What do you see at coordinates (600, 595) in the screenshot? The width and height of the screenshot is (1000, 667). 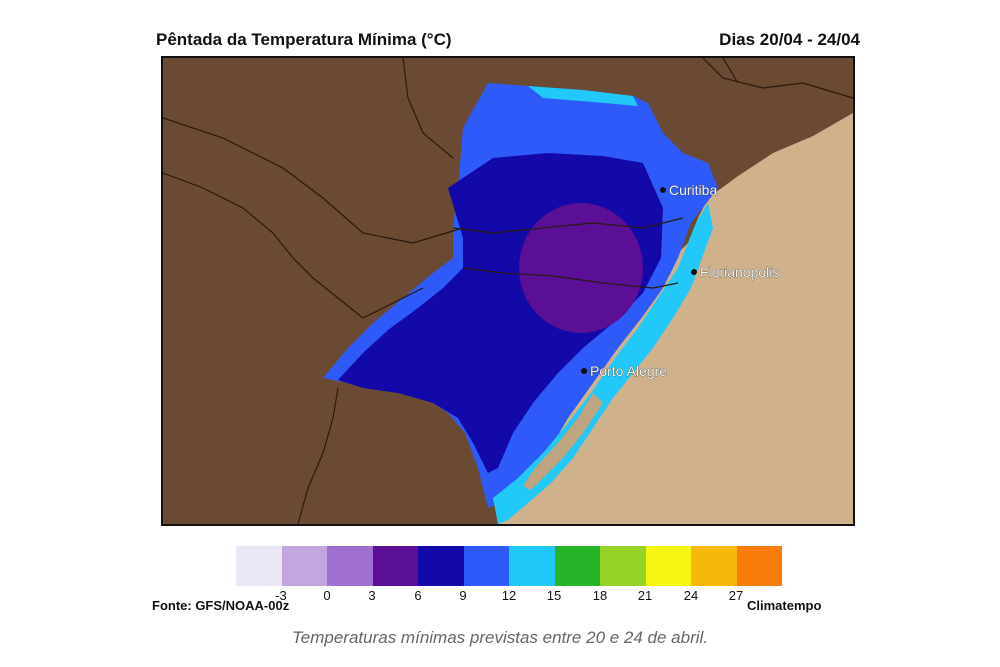 I see `legend-tick: 18` at bounding box center [600, 595].